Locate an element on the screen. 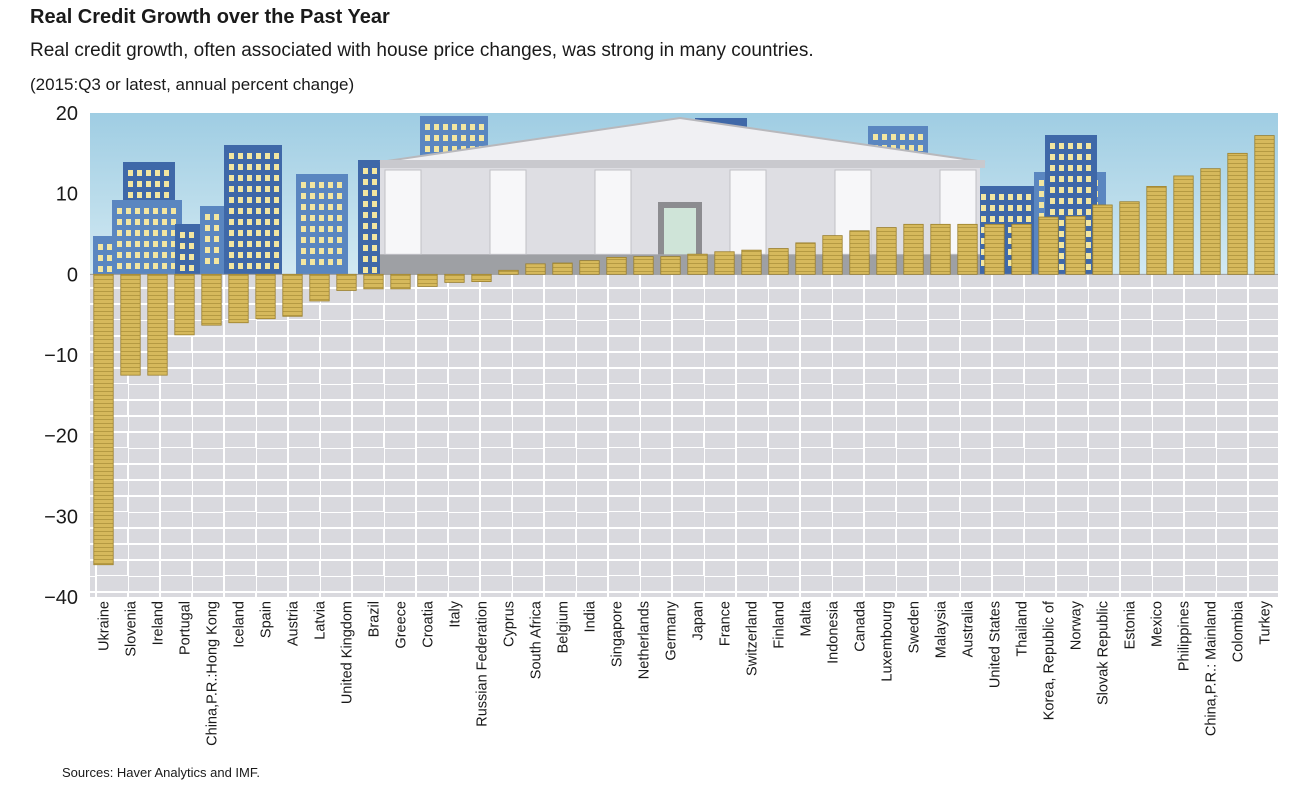 Image resolution: width=1305 pixels, height=788 pixels. bar-finland is located at coordinates (778, 261).